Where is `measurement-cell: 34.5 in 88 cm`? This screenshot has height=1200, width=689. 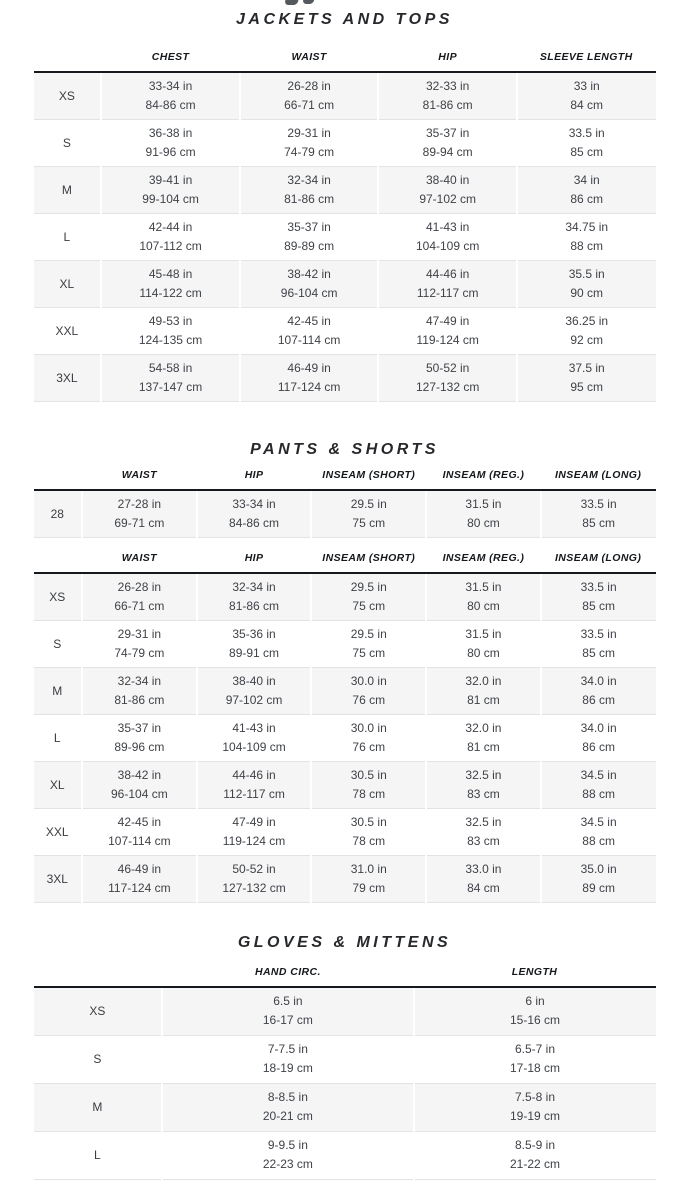 measurement-cell: 34.5 in 88 cm is located at coordinates (597, 832).